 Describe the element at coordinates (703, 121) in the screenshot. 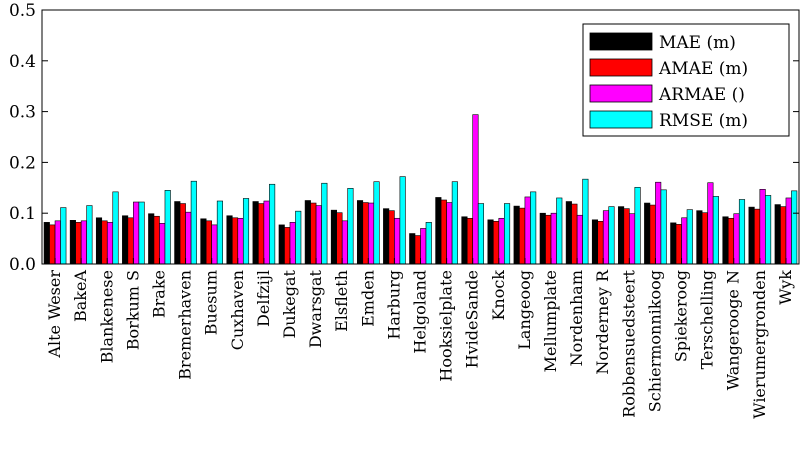

I see `legend-label: RMSE (m)` at that location.